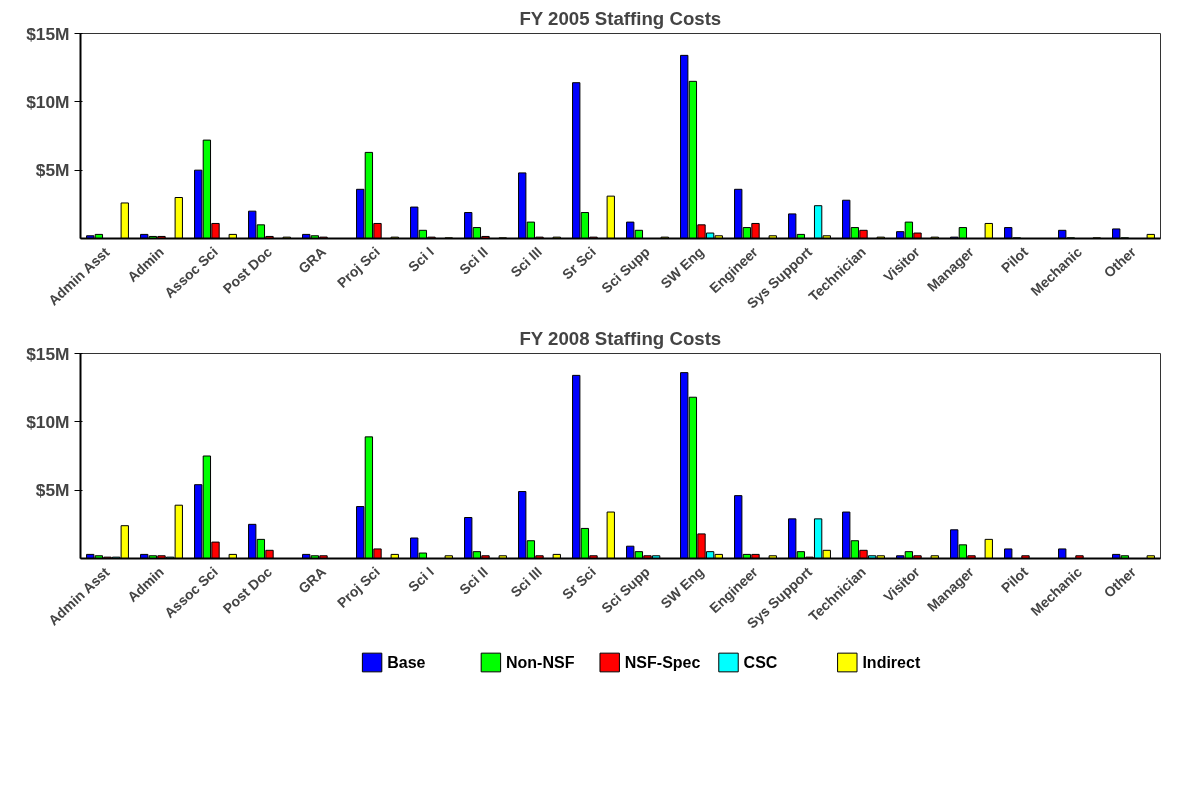 Image resolution: width=1187 pixels, height=786 pixels. I want to click on legend-label: CSC, so click(760, 662).